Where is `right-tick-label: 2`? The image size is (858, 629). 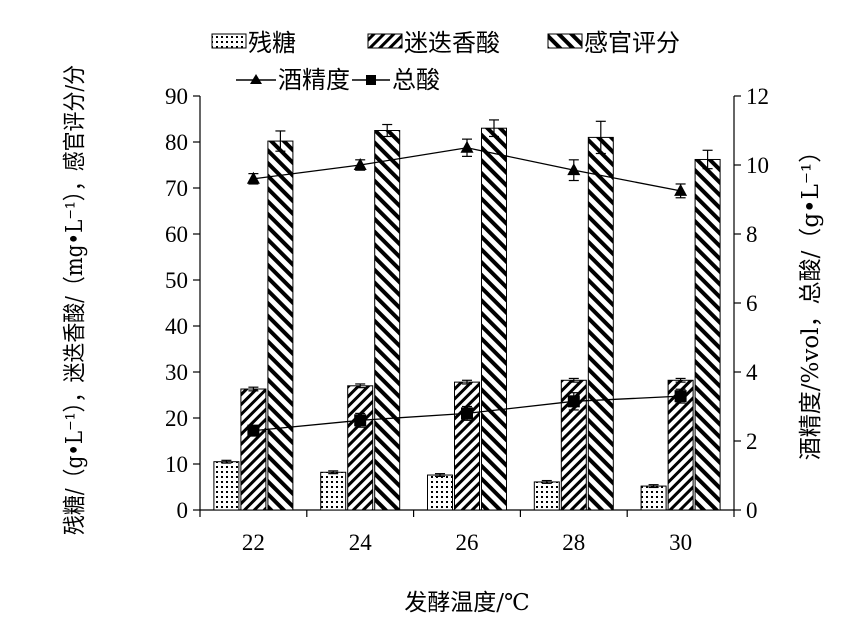 right-tick-label: 2 is located at coordinates (752, 441).